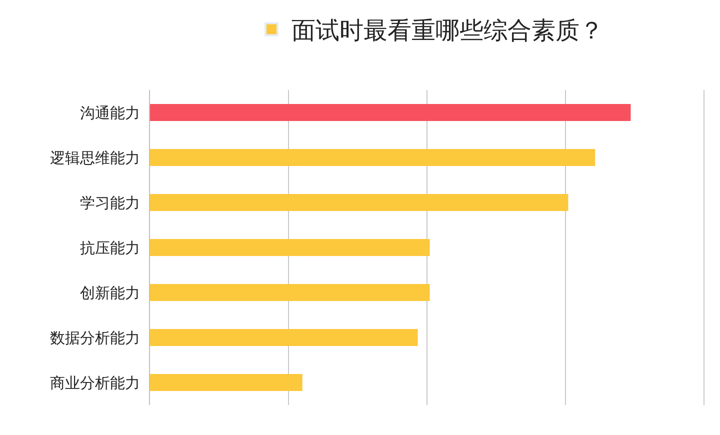 This screenshot has width=720, height=435. What do you see at coordinates (110, 113) in the screenshot?
I see `y-tick-label: 沟通能力` at bounding box center [110, 113].